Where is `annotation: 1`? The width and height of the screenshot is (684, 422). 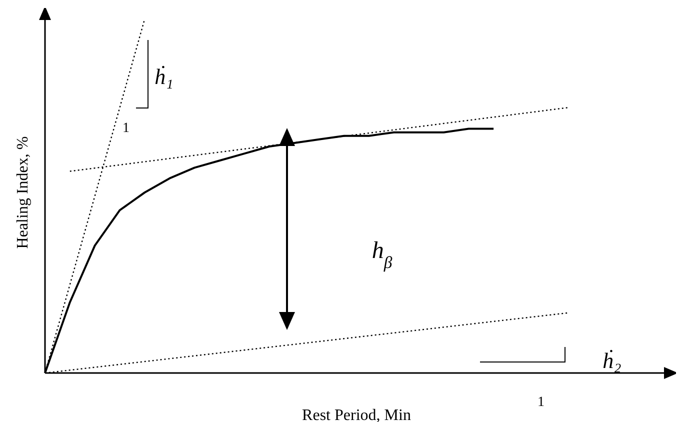
annotation: 1 is located at coordinates (126, 128).